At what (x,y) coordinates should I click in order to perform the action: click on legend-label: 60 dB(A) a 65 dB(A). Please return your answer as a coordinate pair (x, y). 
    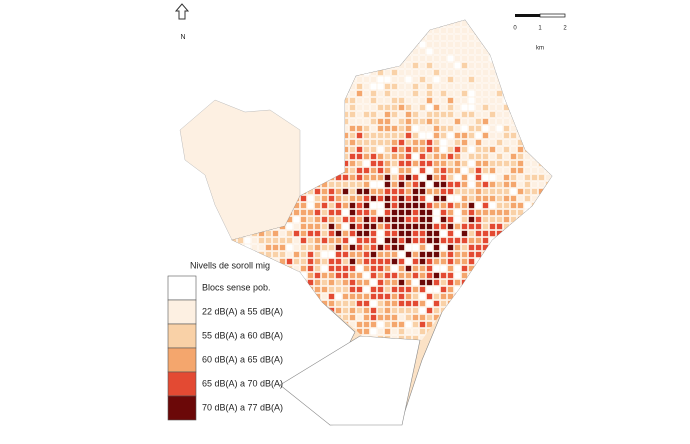
    Looking at the image, I should click on (242, 359).